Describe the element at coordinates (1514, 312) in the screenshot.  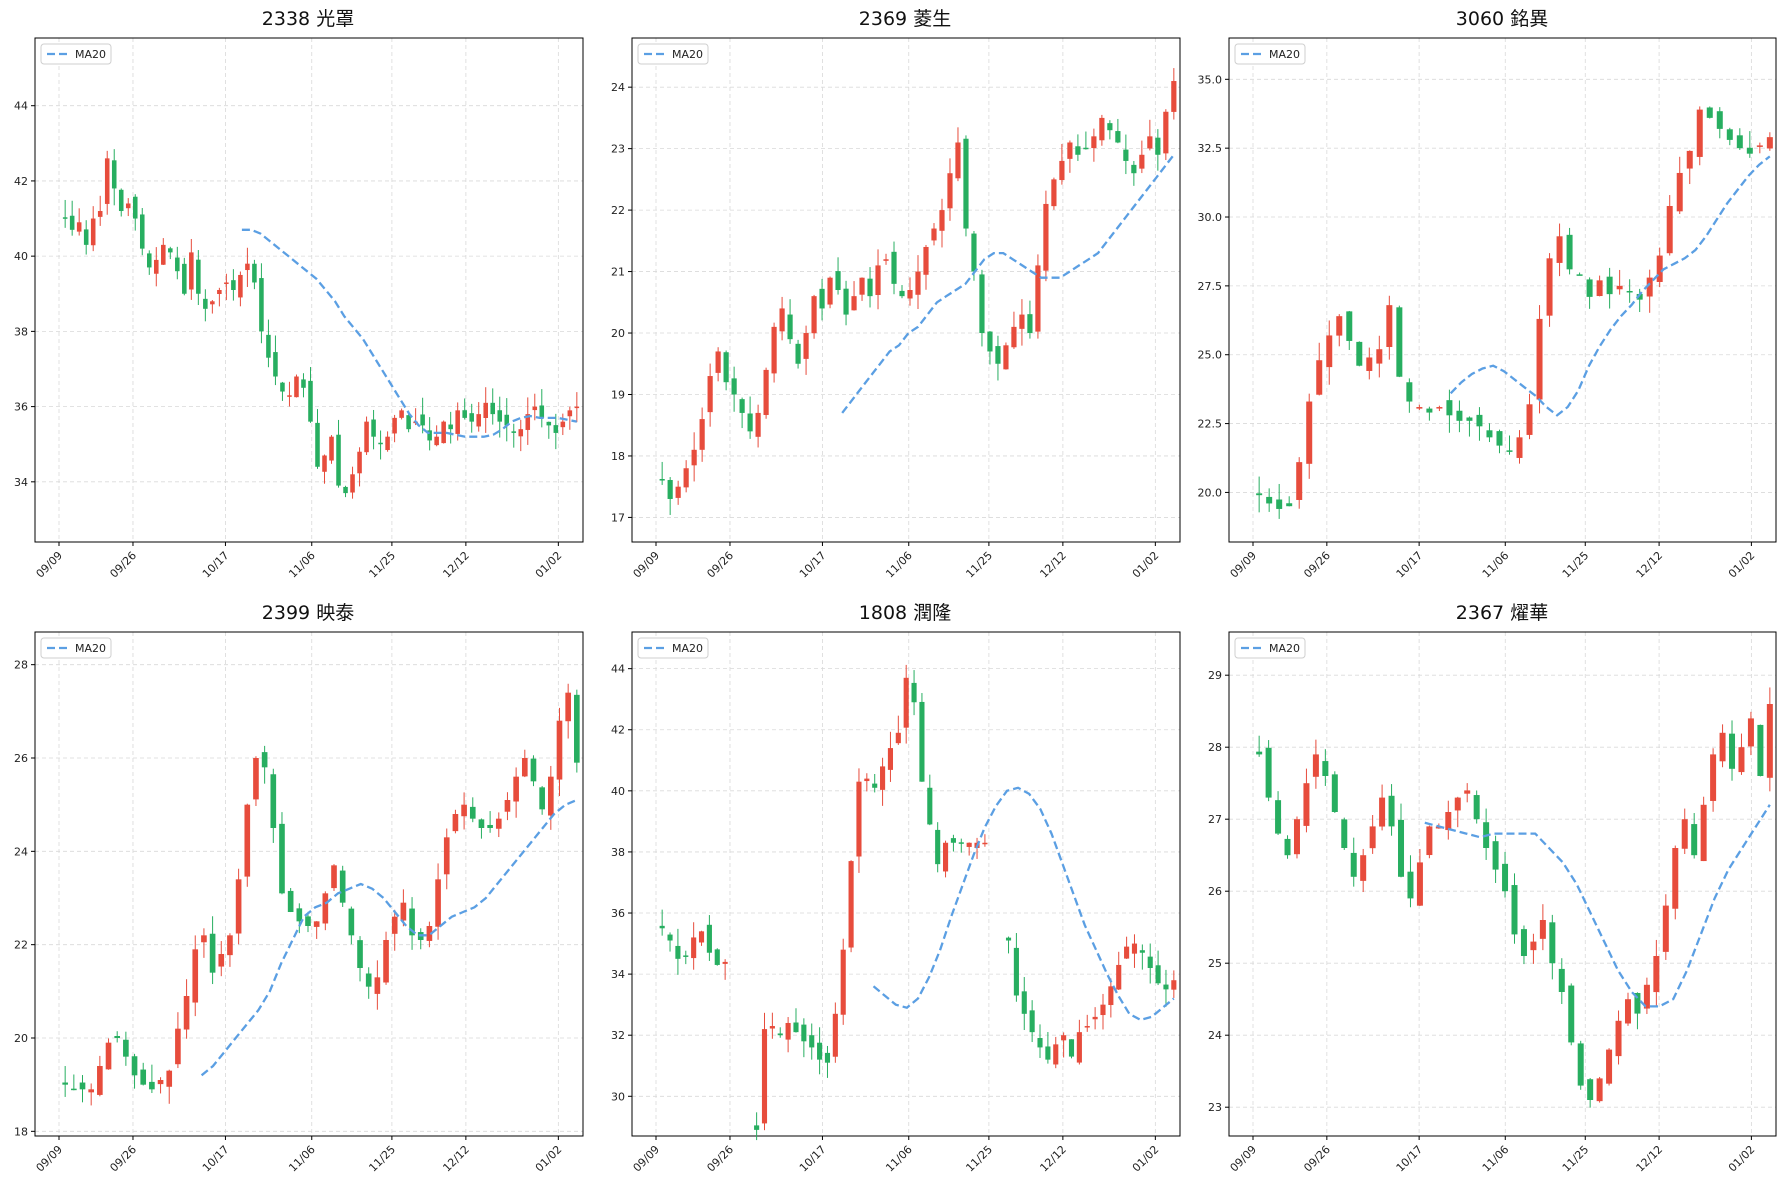
I see `candles` at that location.